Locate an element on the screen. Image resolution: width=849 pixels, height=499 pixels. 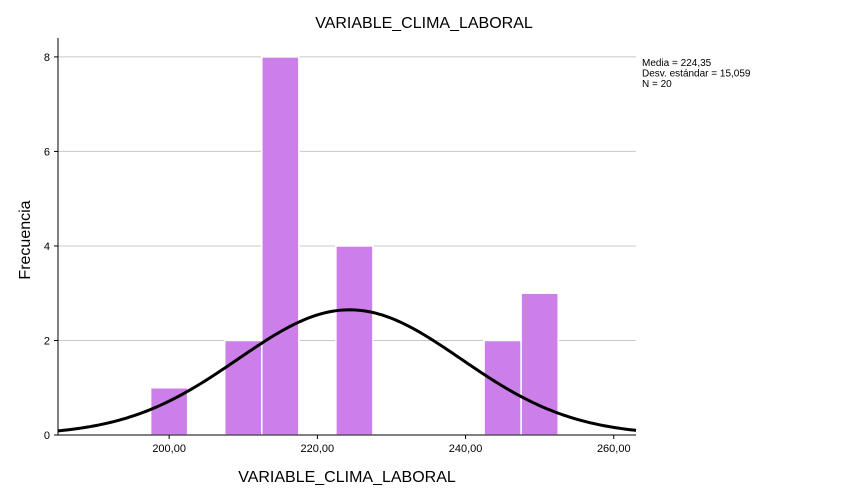
stats-line-2: Desv. estándar = 15,059 is located at coordinates (696, 74).